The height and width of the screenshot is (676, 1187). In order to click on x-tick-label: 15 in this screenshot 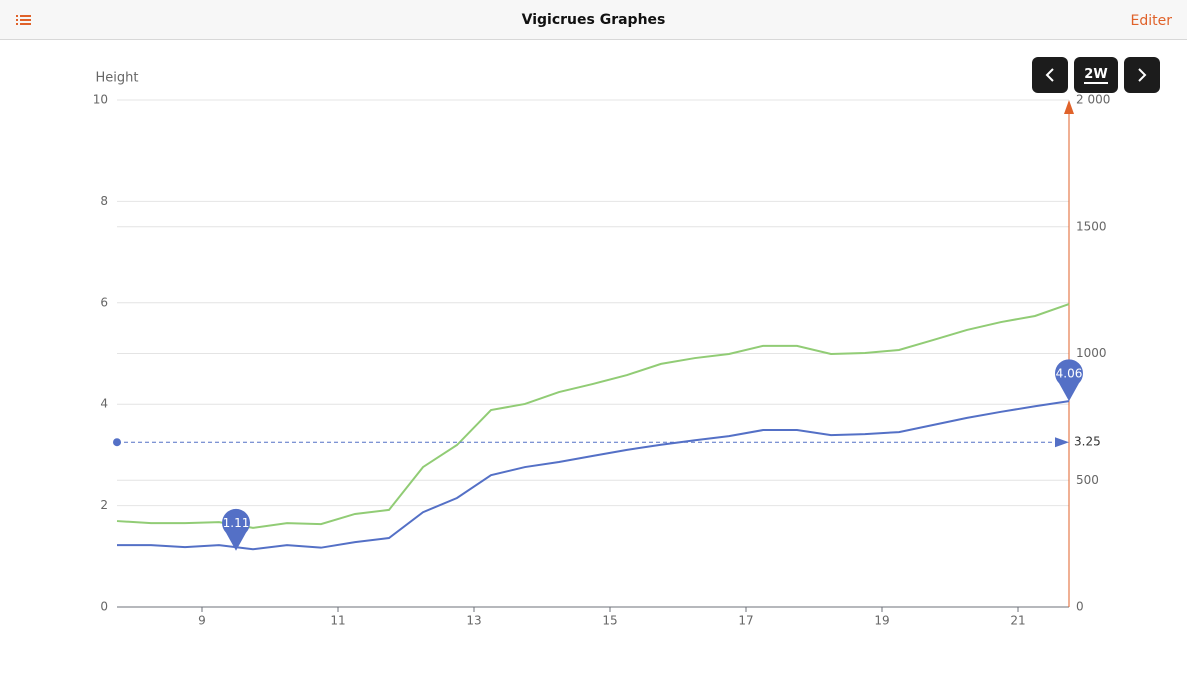, I will do `click(609, 621)`.